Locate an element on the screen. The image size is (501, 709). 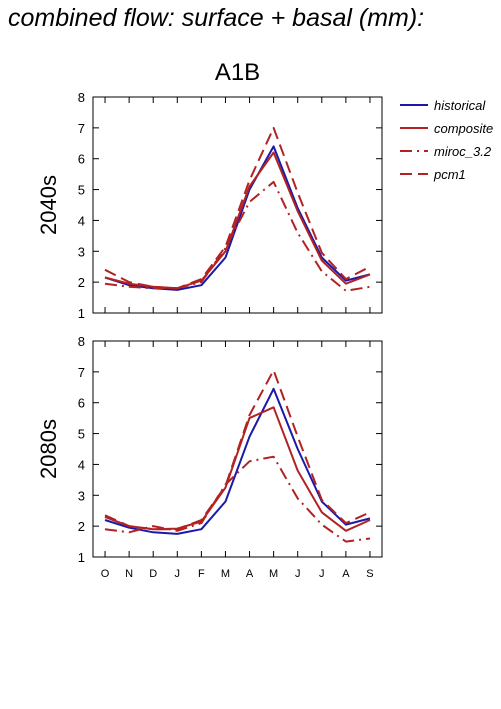
legend-label: composite is located at coordinates (463, 128).